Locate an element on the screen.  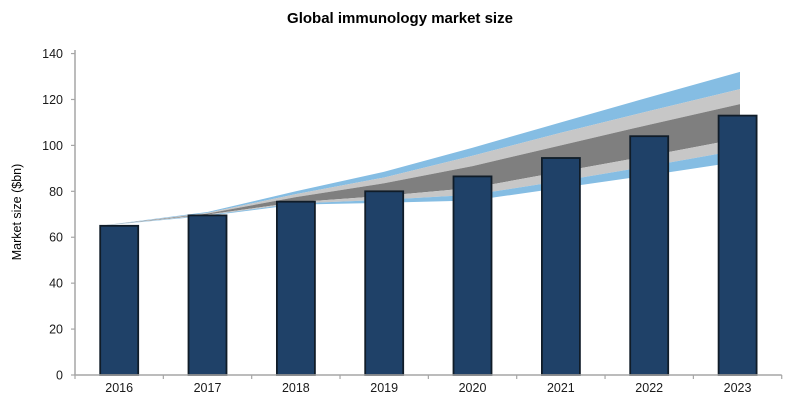
bar-2023 is located at coordinates (737, 245).